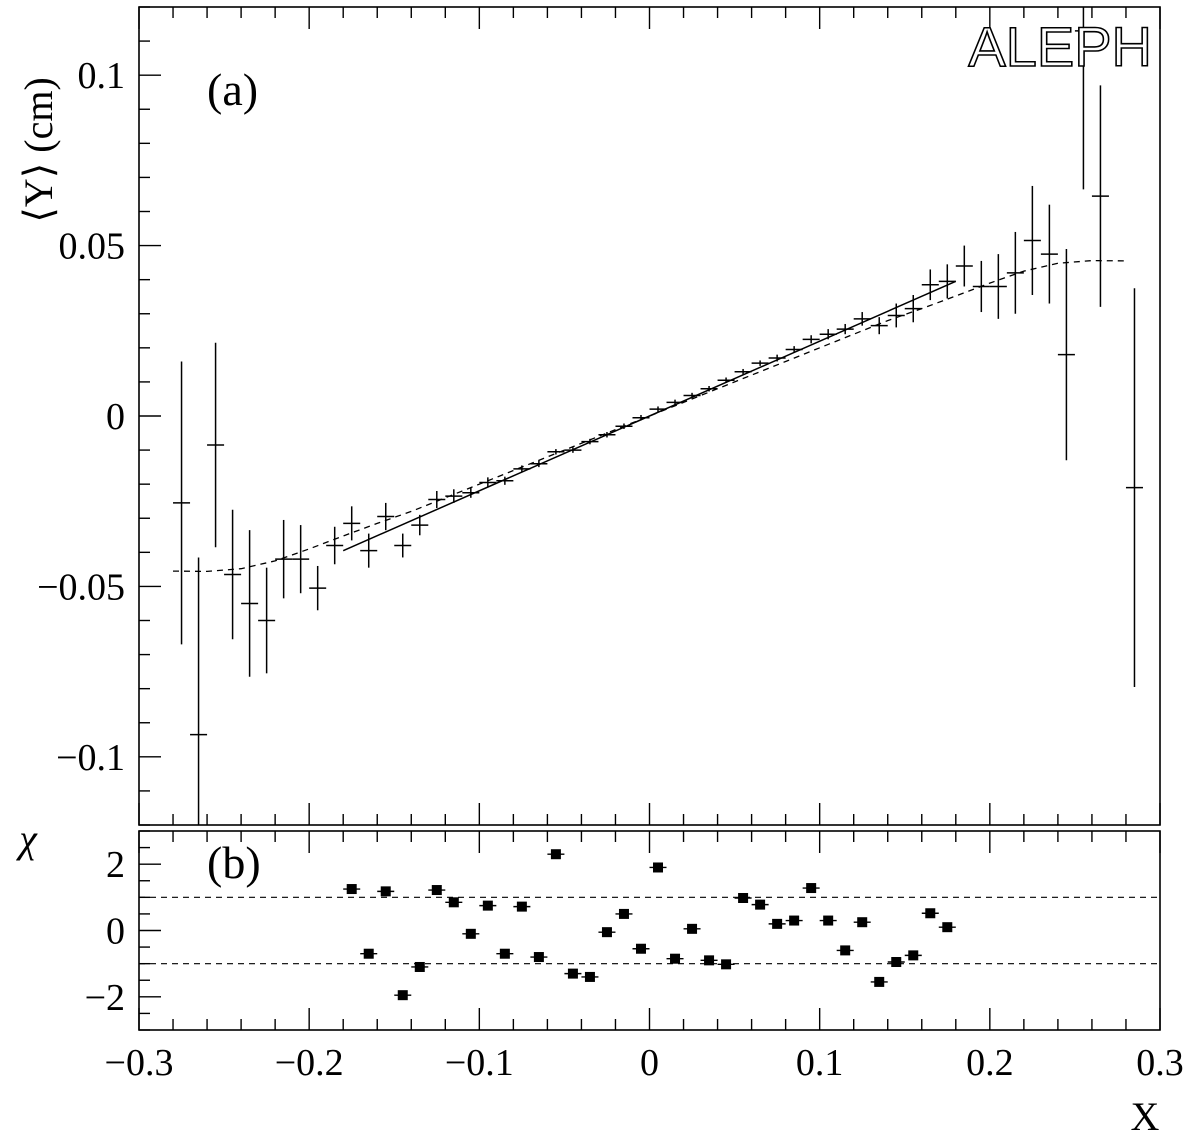 The image size is (1193, 1138). I want to click on y-tick-label: −2, so click(105, 998).